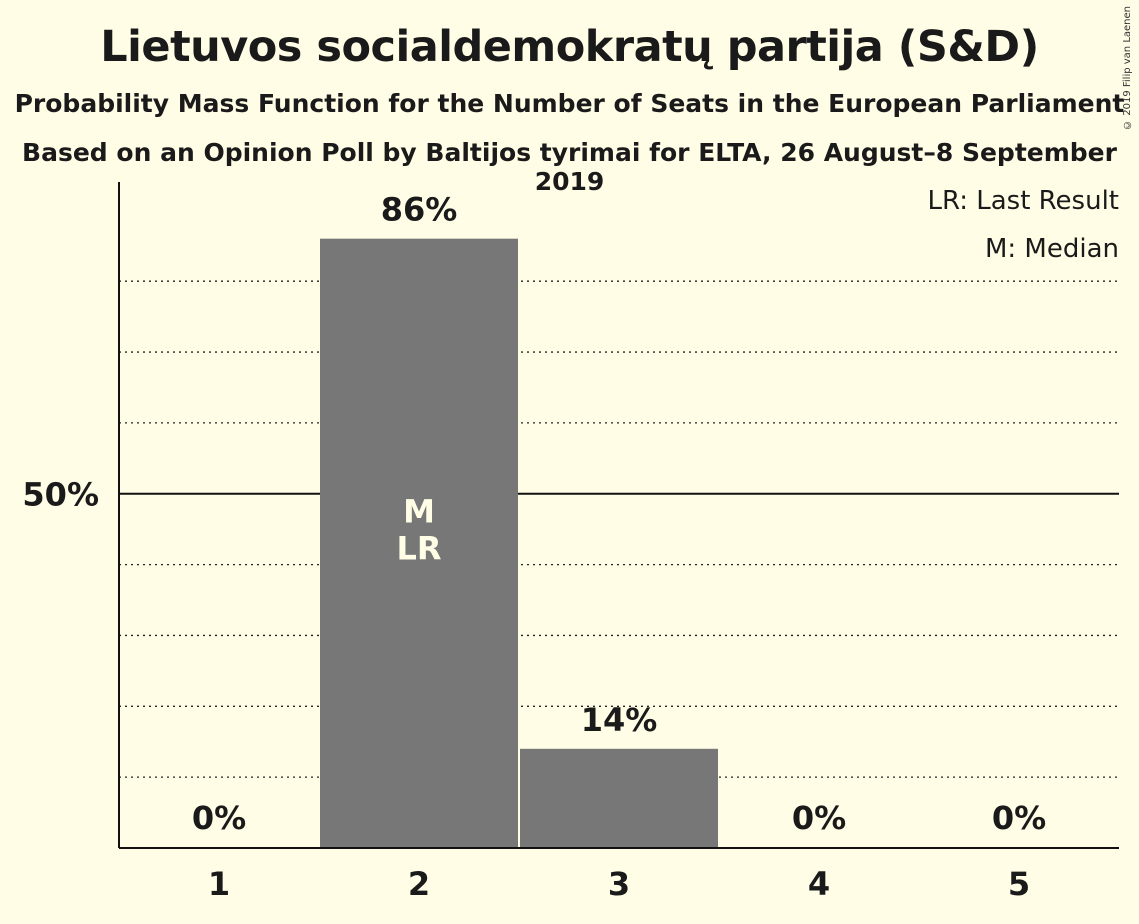  Describe the element at coordinates (819, 818) in the screenshot. I see `value-label-4: 0%` at that location.